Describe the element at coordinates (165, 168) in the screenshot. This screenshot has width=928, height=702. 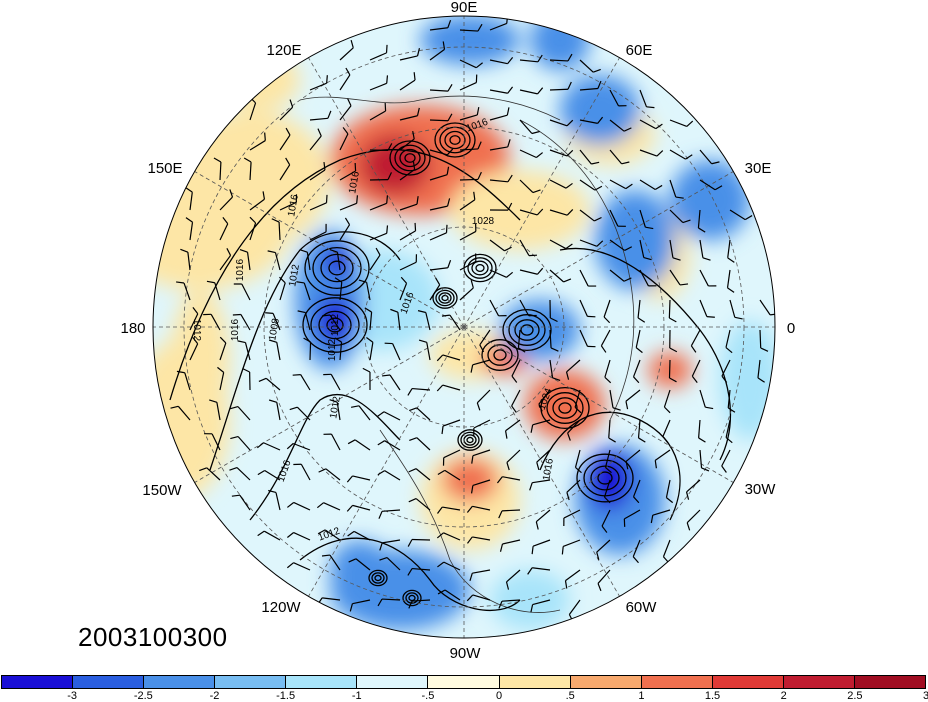
I see `lon-label-150e: 150E` at that location.